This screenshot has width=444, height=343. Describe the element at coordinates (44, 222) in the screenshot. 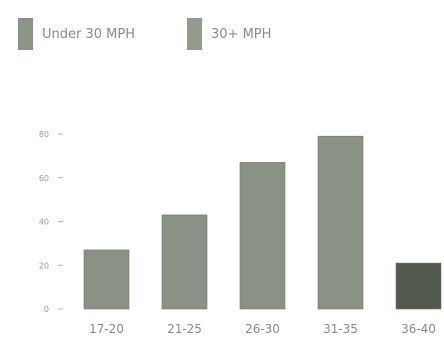

I see `y-tick-label-40: 40` at that location.